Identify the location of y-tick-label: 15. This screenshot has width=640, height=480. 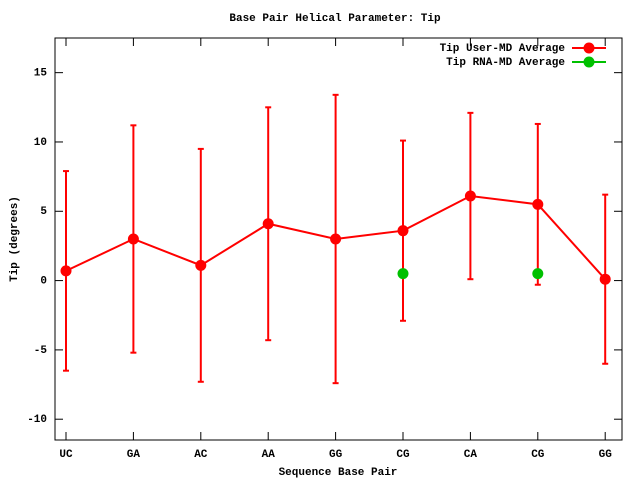
(41, 74).